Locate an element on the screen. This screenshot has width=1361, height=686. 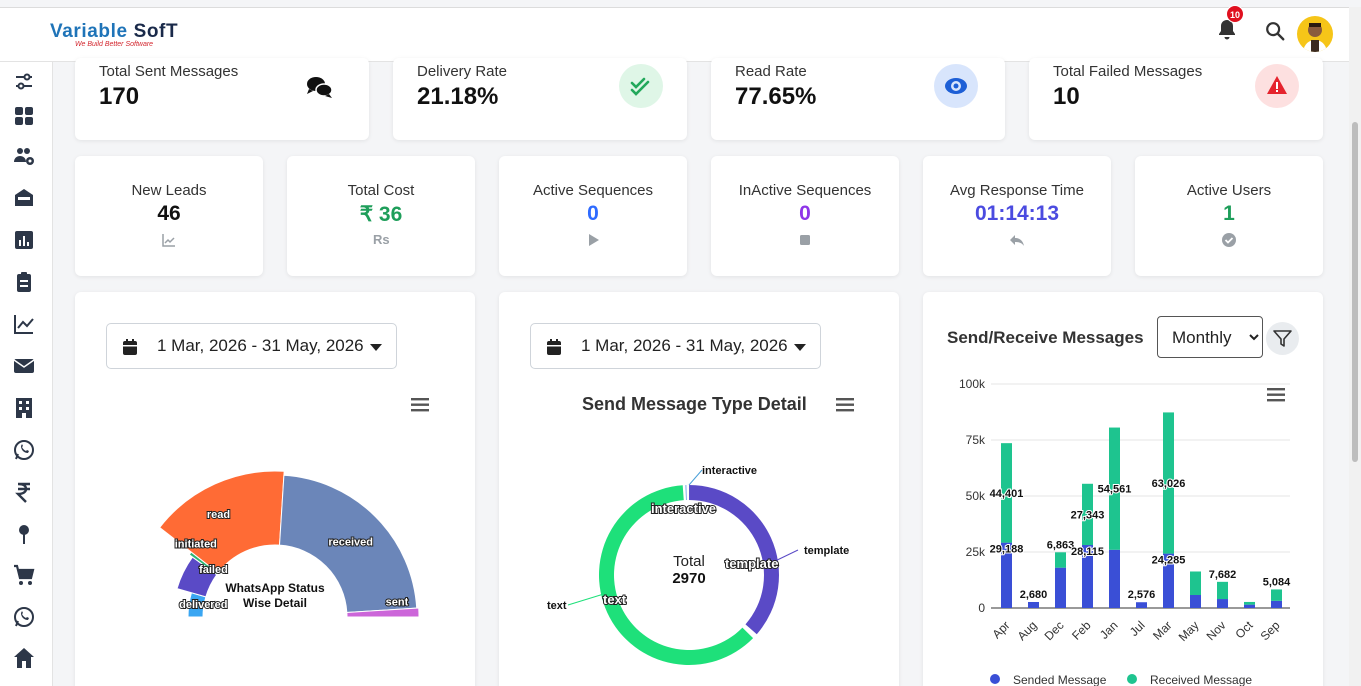
cart-icon is located at coordinates (24, 575).